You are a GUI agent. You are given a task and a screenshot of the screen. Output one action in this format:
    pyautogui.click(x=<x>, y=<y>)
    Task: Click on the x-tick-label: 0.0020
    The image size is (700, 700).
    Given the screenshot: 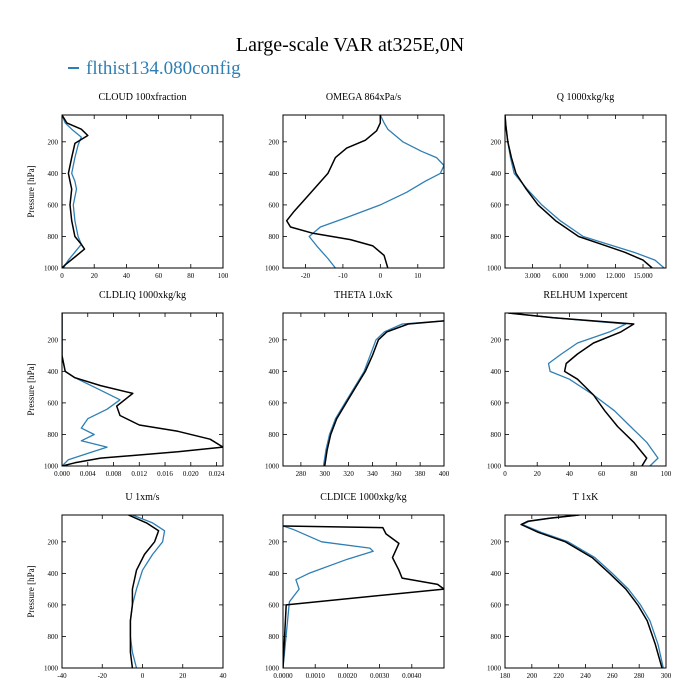 What is the action you would take?
    pyautogui.click(x=348, y=676)
    